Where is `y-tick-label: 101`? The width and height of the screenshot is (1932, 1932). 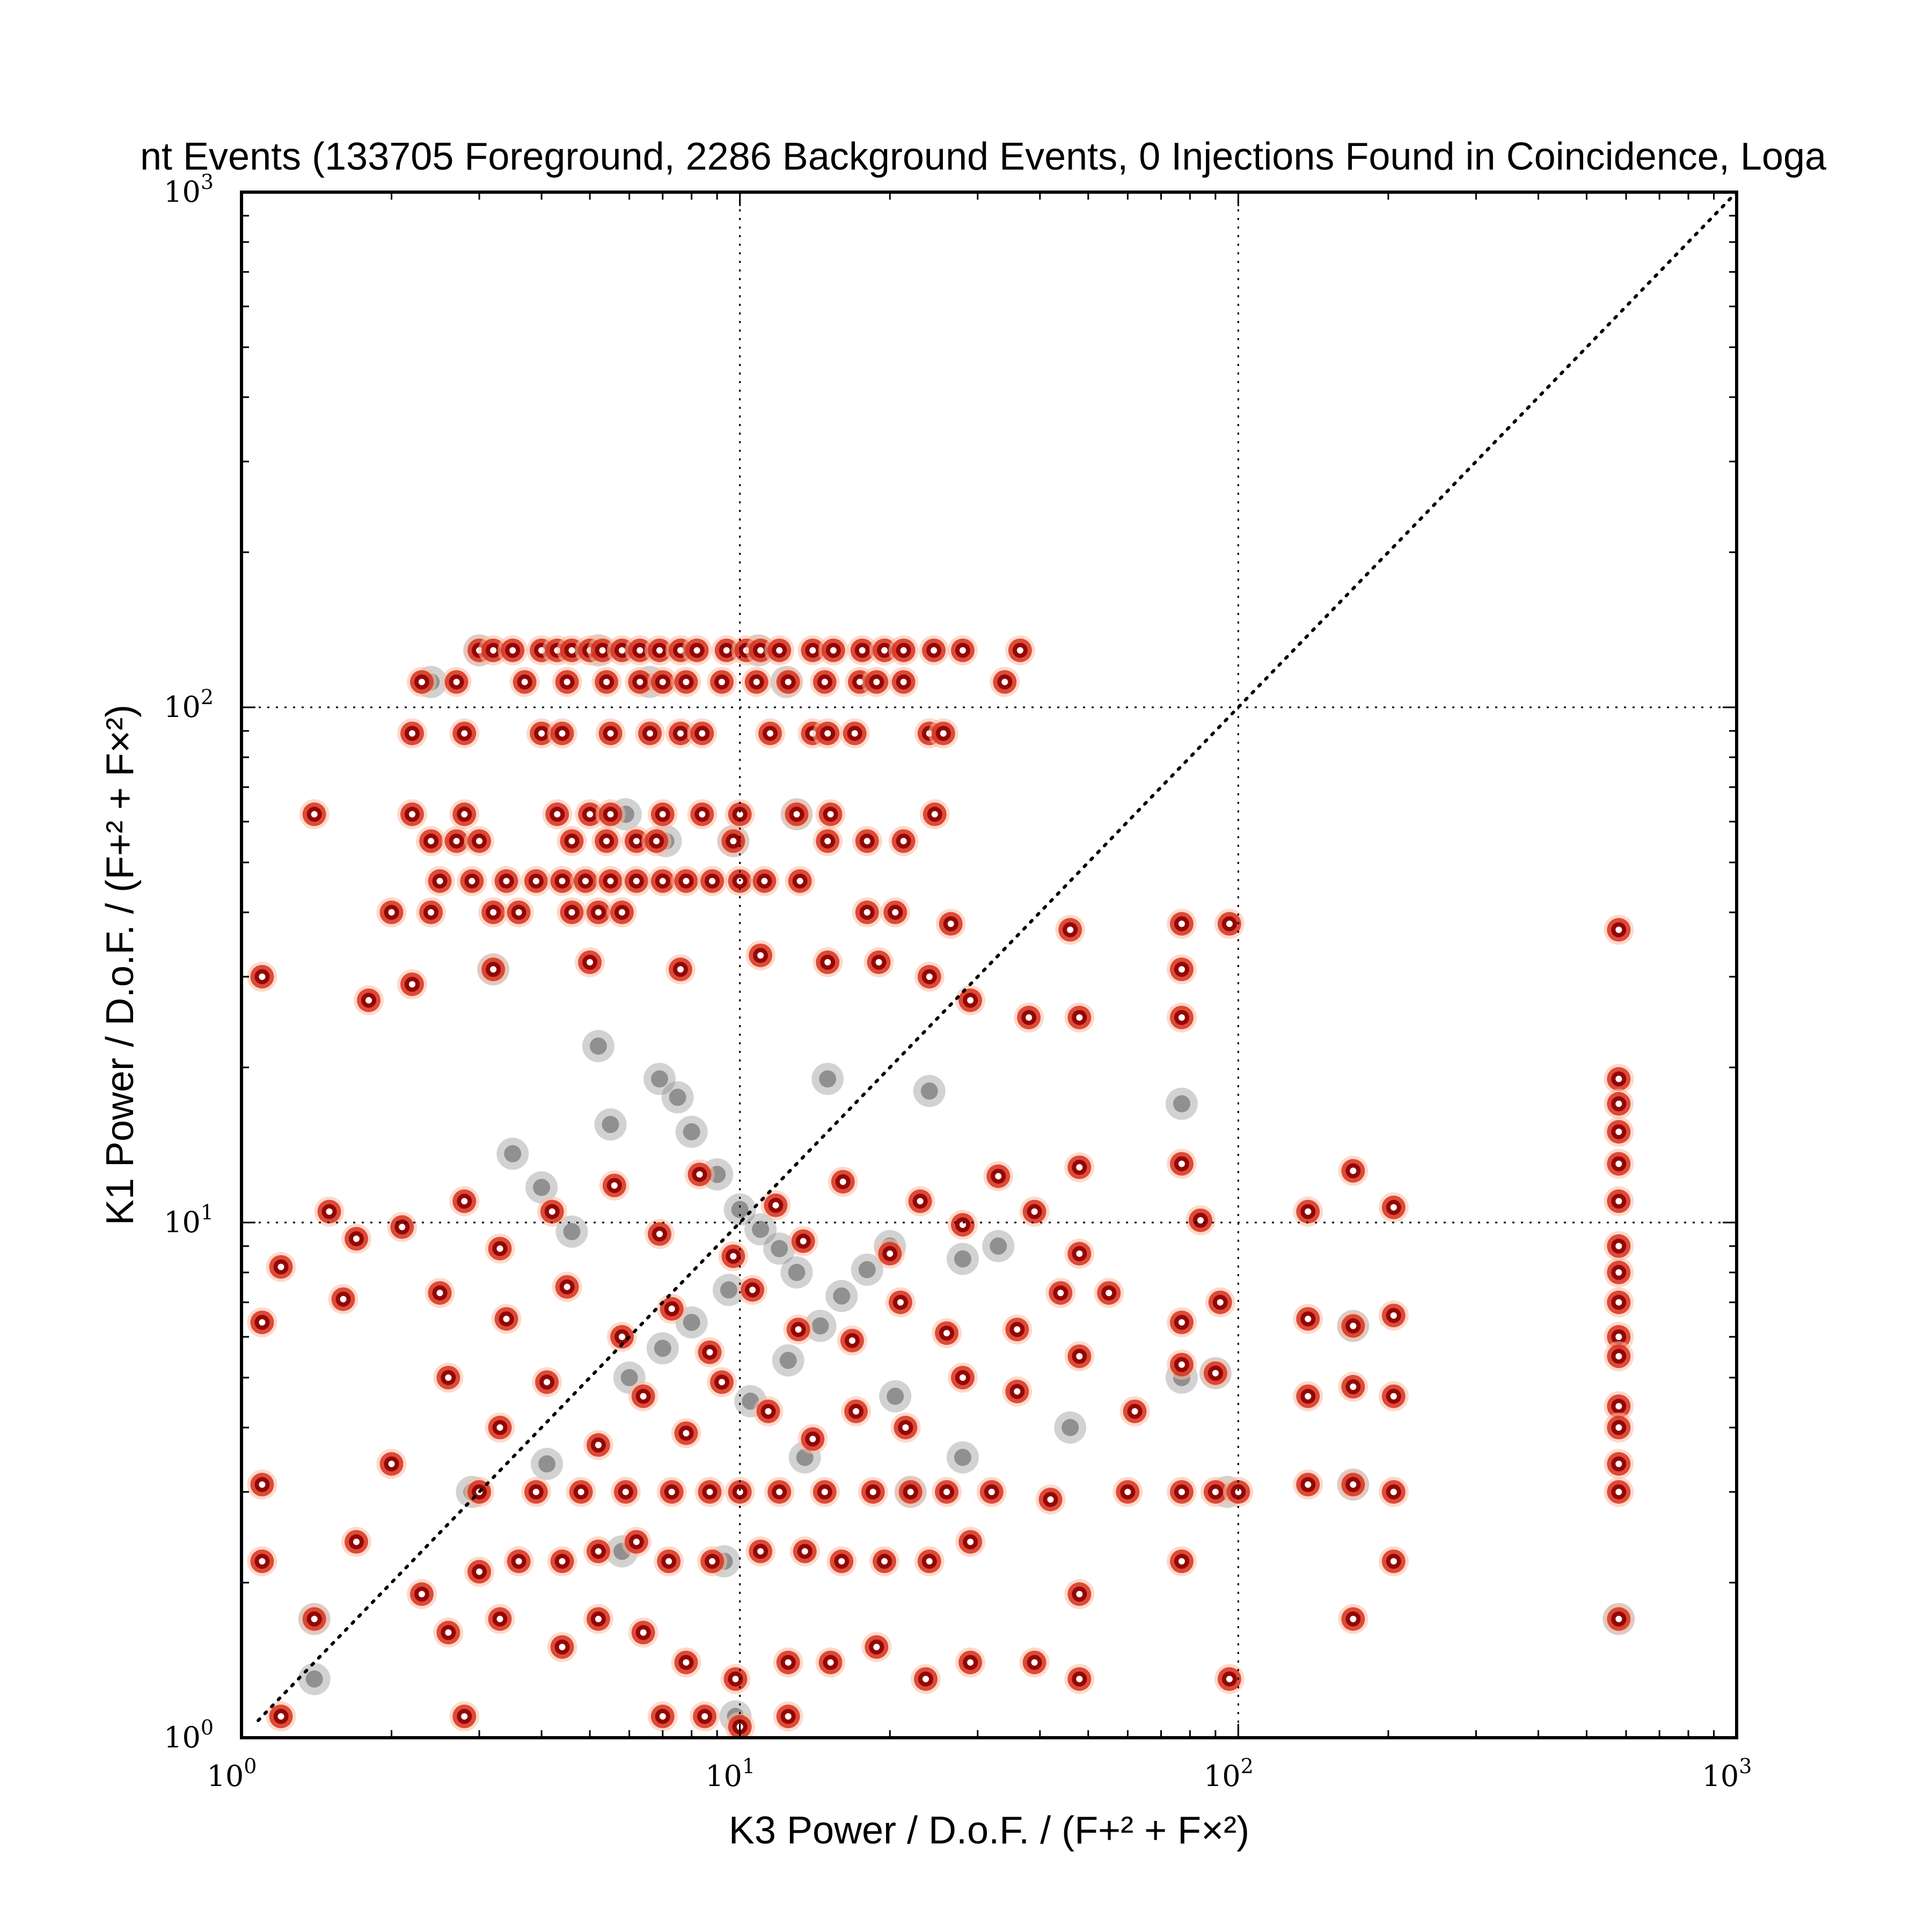 y-tick-label: 101 is located at coordinates (189, 1220).